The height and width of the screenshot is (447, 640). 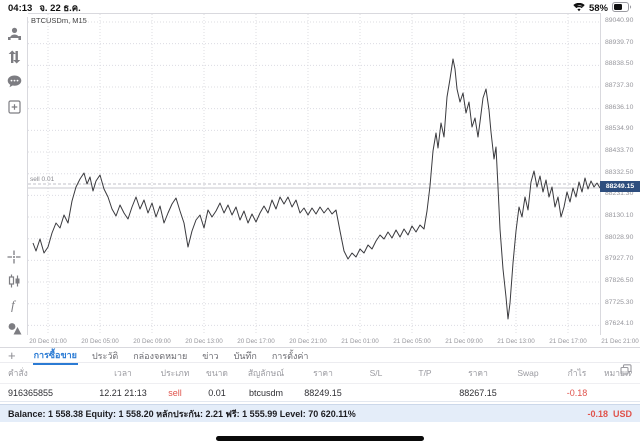 What do you see at coordinates (265, 392) in the screenshot?
I see `cell-symbol: btcusdm` at bounding box center [265, 392].